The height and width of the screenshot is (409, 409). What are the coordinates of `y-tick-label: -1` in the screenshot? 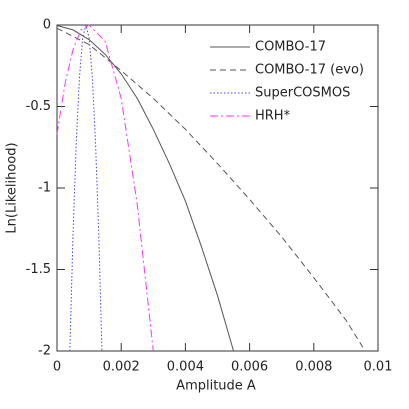 It's located at (44, 188).